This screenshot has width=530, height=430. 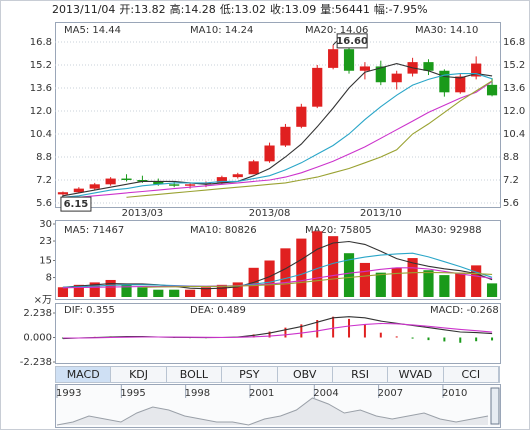 I want to click on legend-entry: MA5: 14.44, so click(x=92, y=30).